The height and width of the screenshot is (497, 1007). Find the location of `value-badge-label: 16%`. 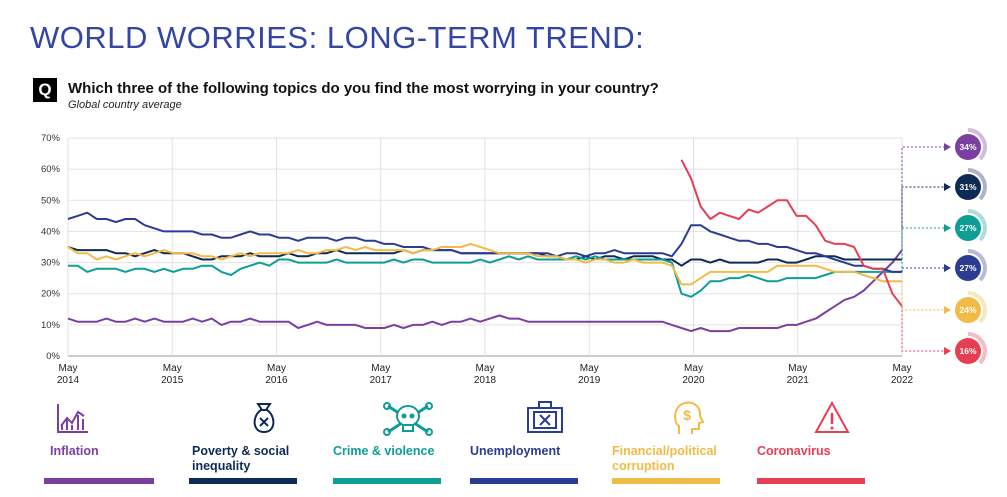

value-badge-label: 16% is located at coordinates (967, 351).